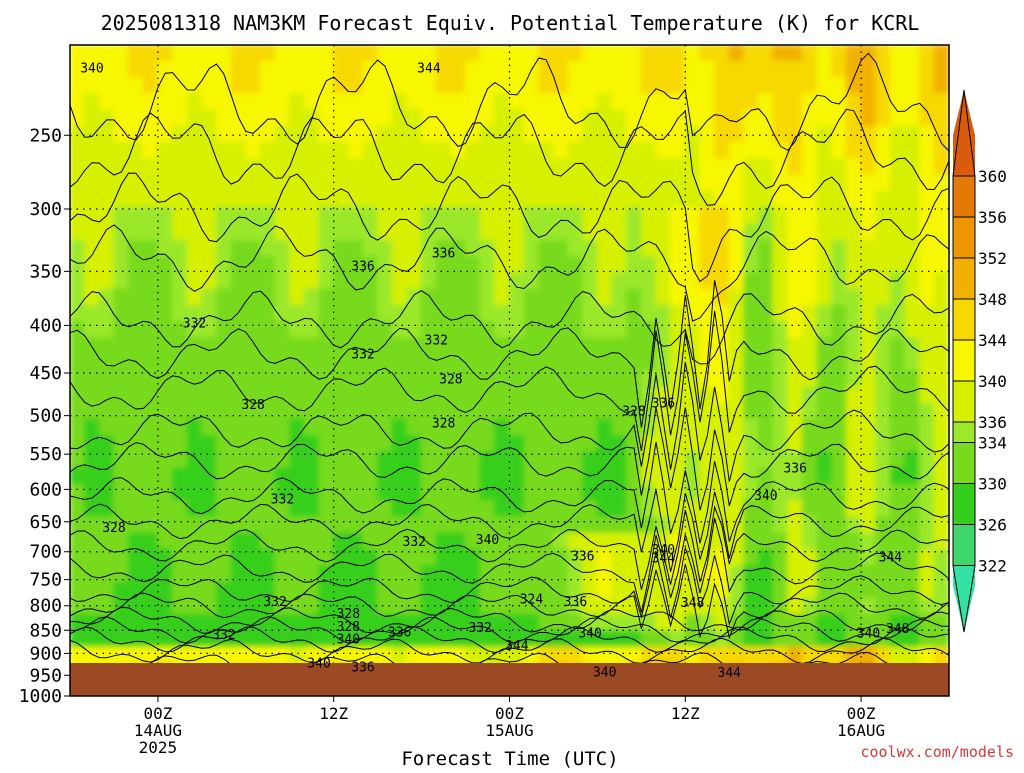 The width and height of the screenshot is (1024, 773). What do you see at coordinates (964, 575) in the screenshot?
I see `colorbar-swatch` at bounding box center [964, 575].